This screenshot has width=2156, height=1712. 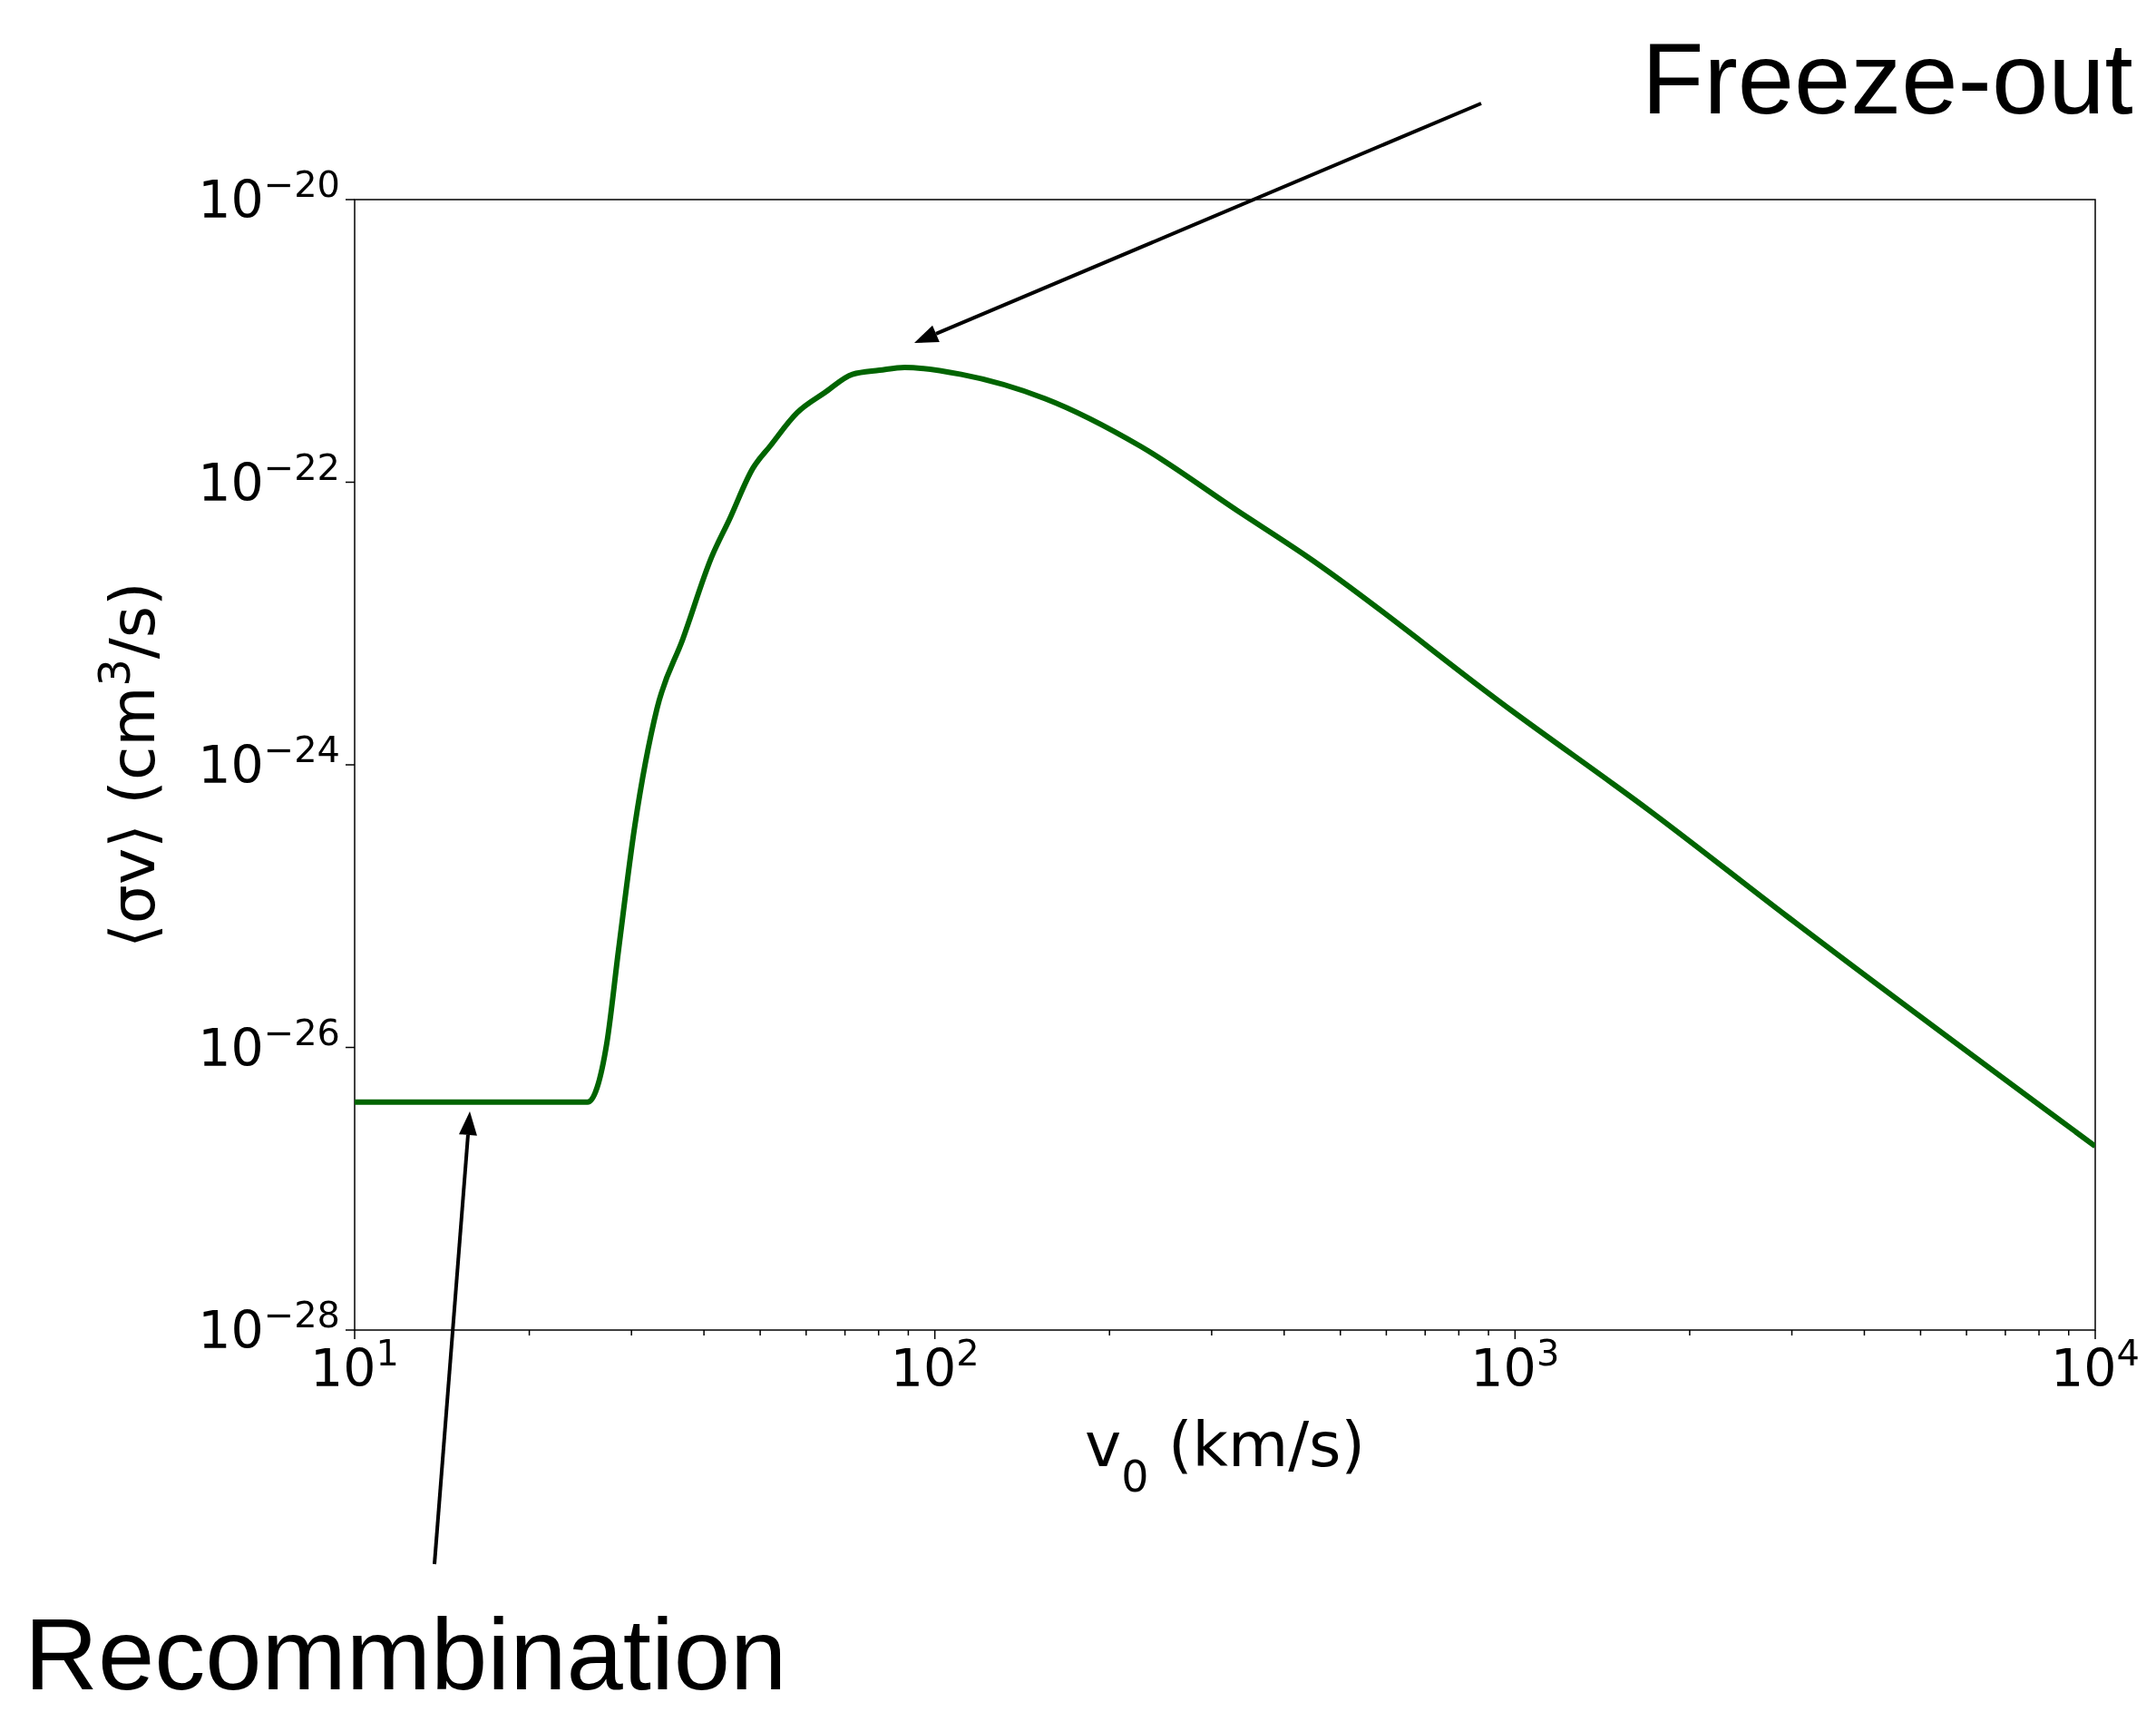 What do you see at coordinates (1515, 1365) in the screenshot?
I see `x-tick-label: 10$^{3}$` at bounding box center [1515, 1365].